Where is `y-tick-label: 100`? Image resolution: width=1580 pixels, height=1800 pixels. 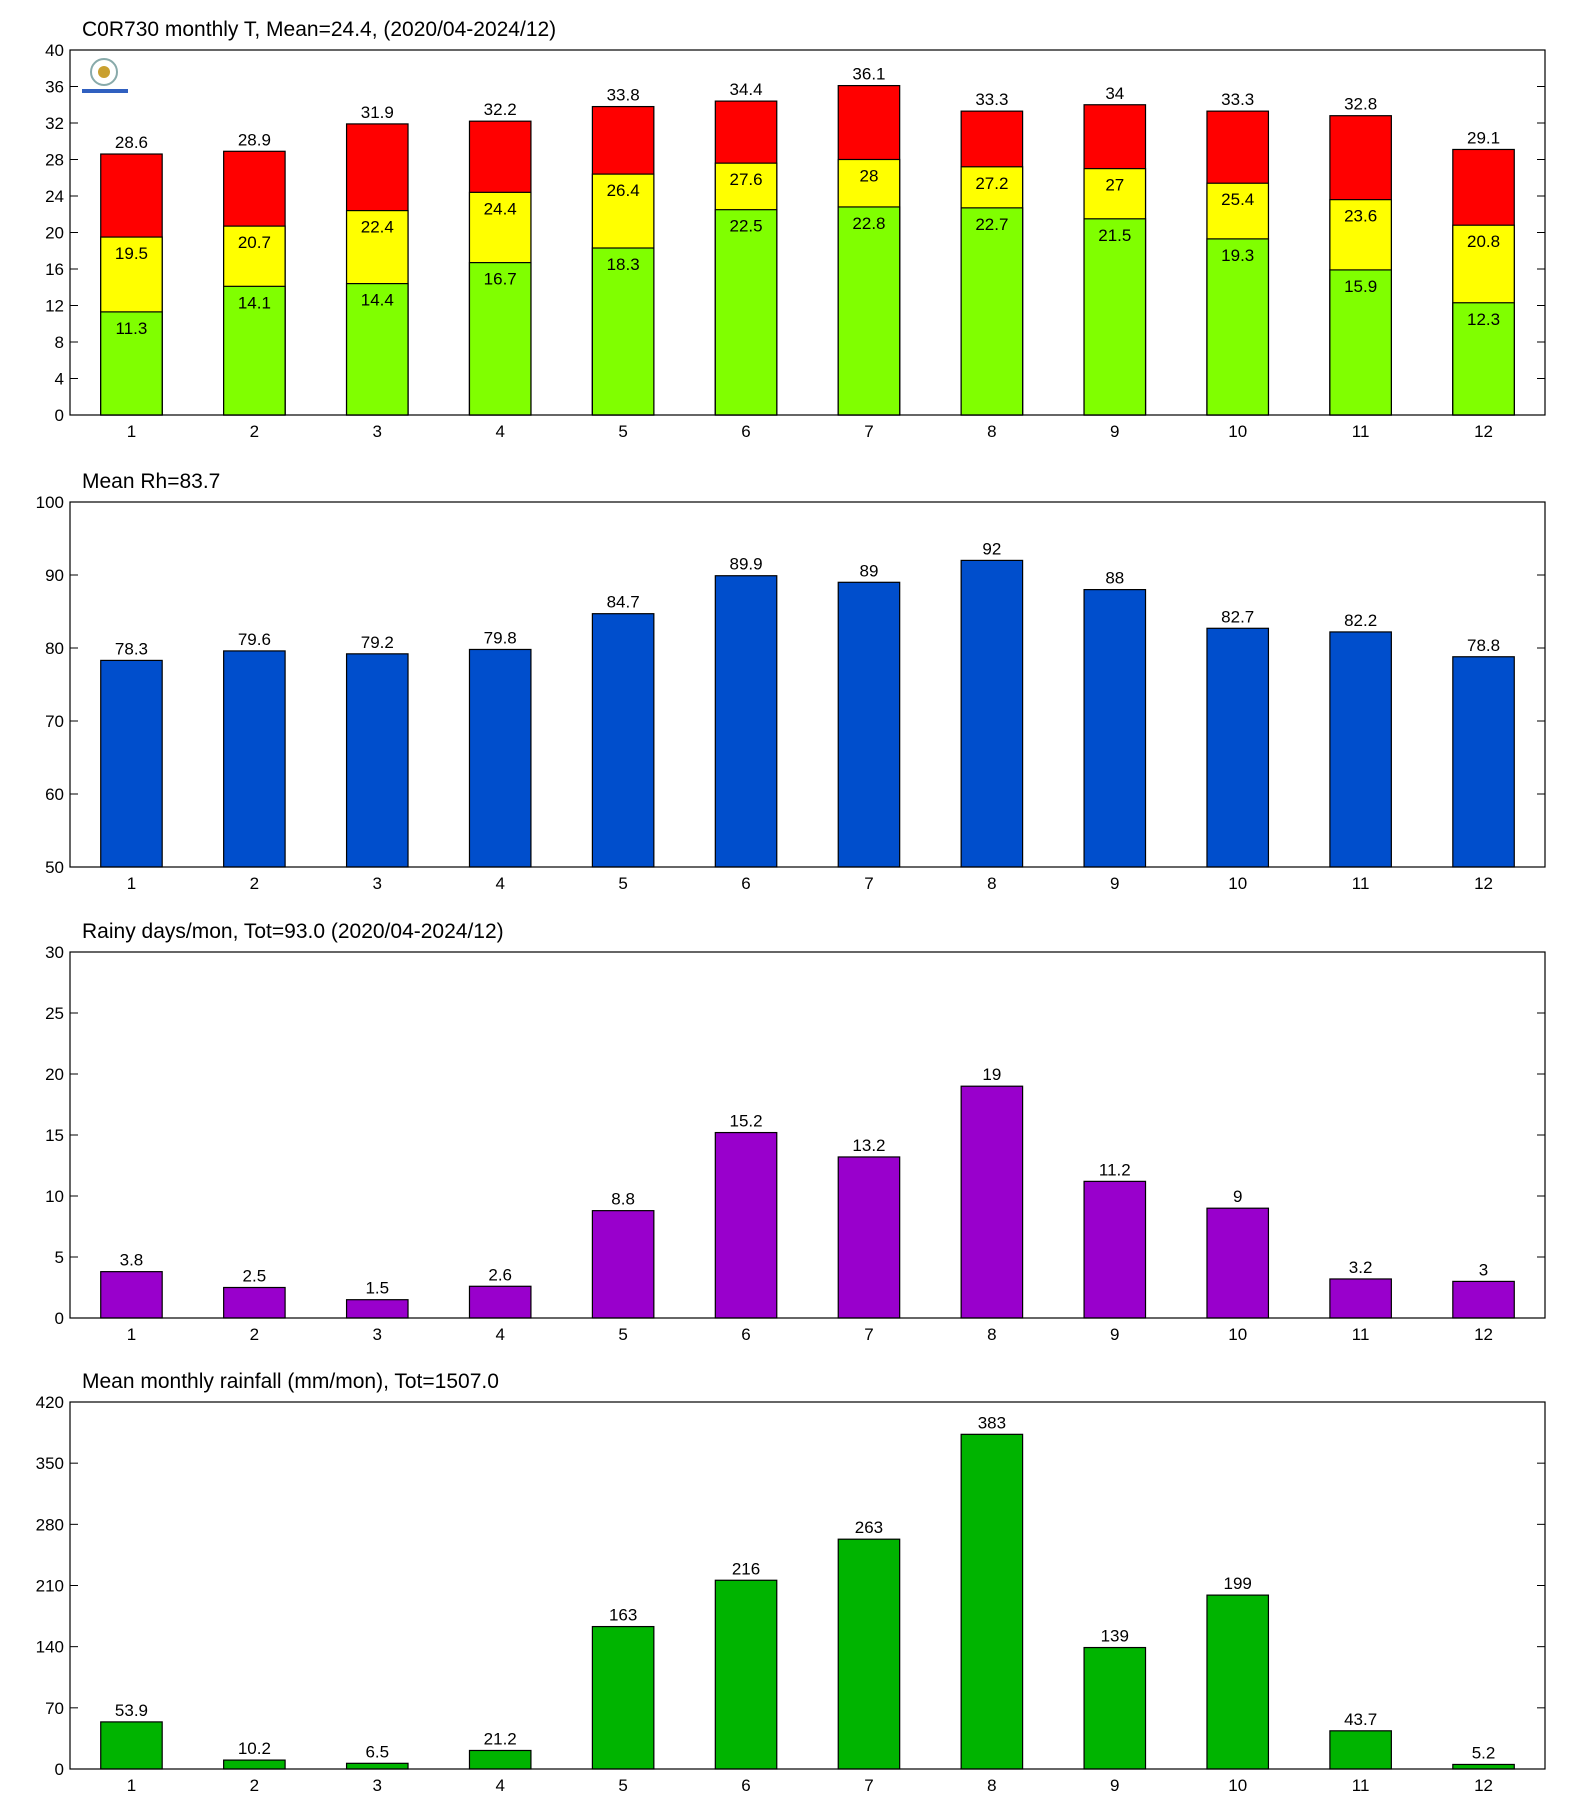 y-tick-label: 100 is located at coordinates (50, 502).